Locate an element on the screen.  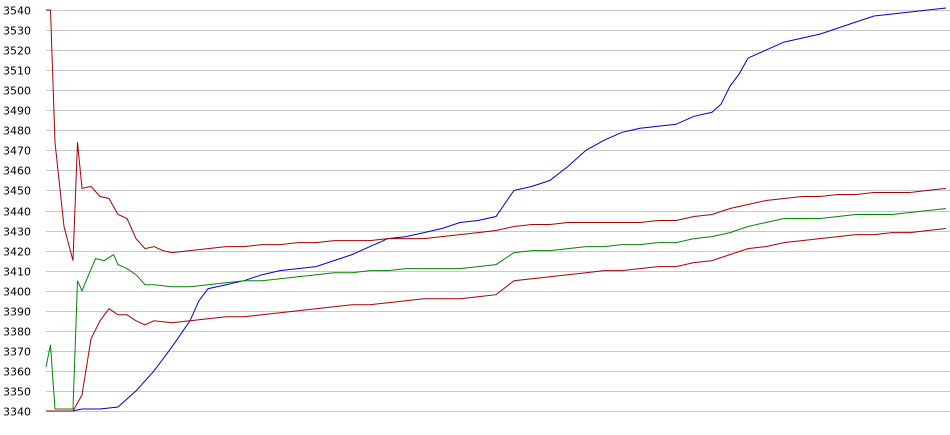
y-tick-label: 3530 is located at coordinates (17, 31).